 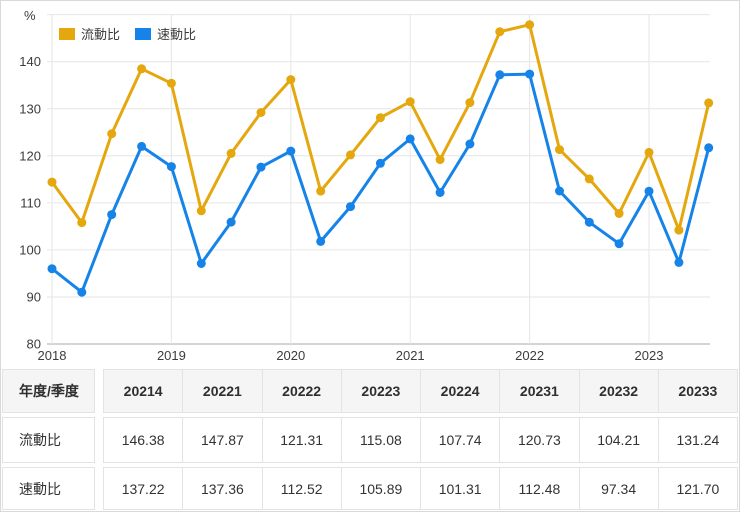 I want to click on table-header-cell: 20231, so click(x=540, y=391).